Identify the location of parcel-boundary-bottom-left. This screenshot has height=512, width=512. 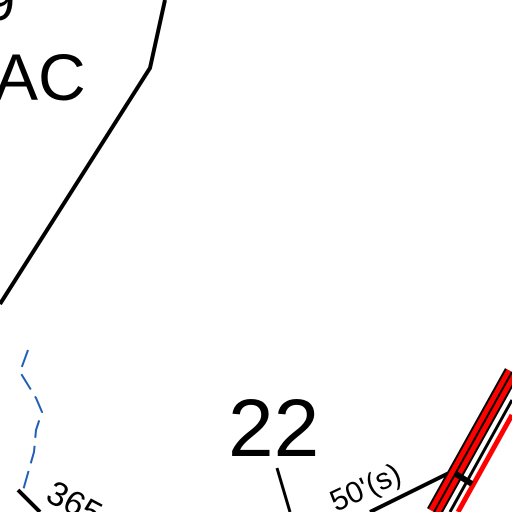
(29, 500).